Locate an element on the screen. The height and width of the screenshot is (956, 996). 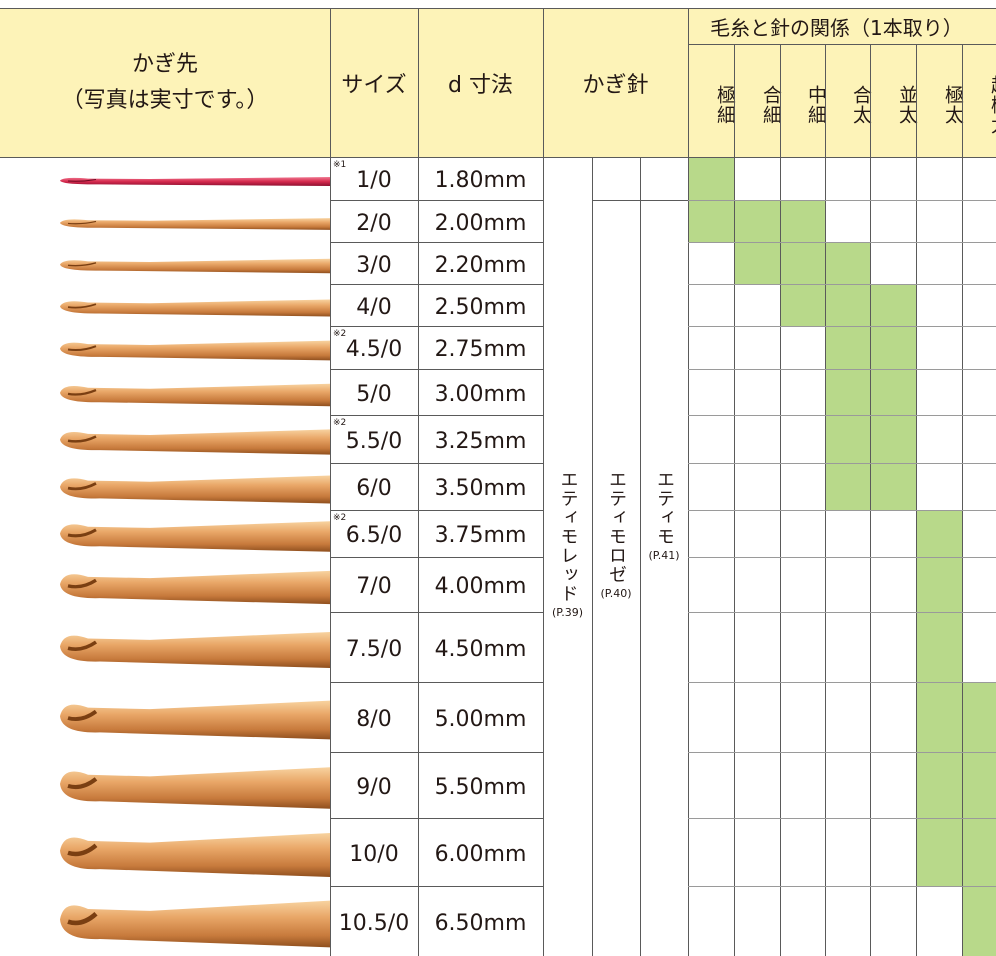
diameter: 2.00mm is located at coordinates (480, 223).